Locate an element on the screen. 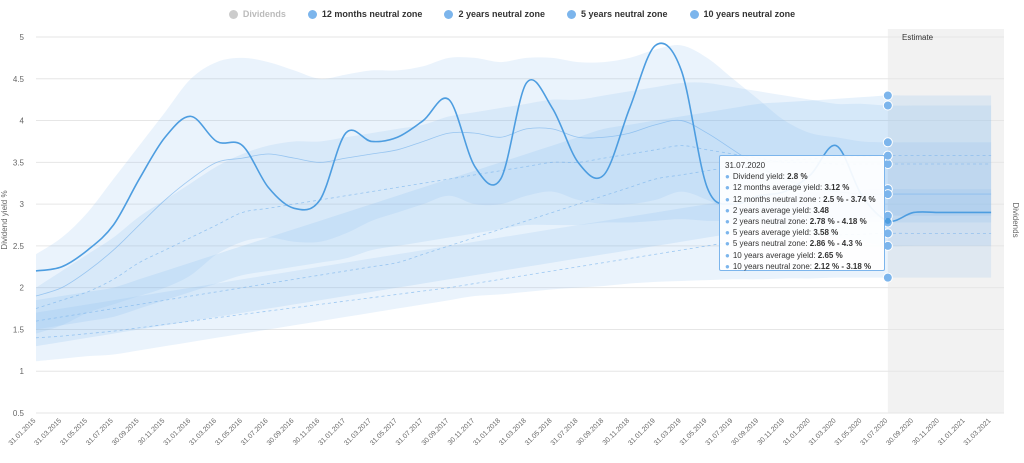  y-axis-label-right: Dividends is located at coordinates (1015, 219).